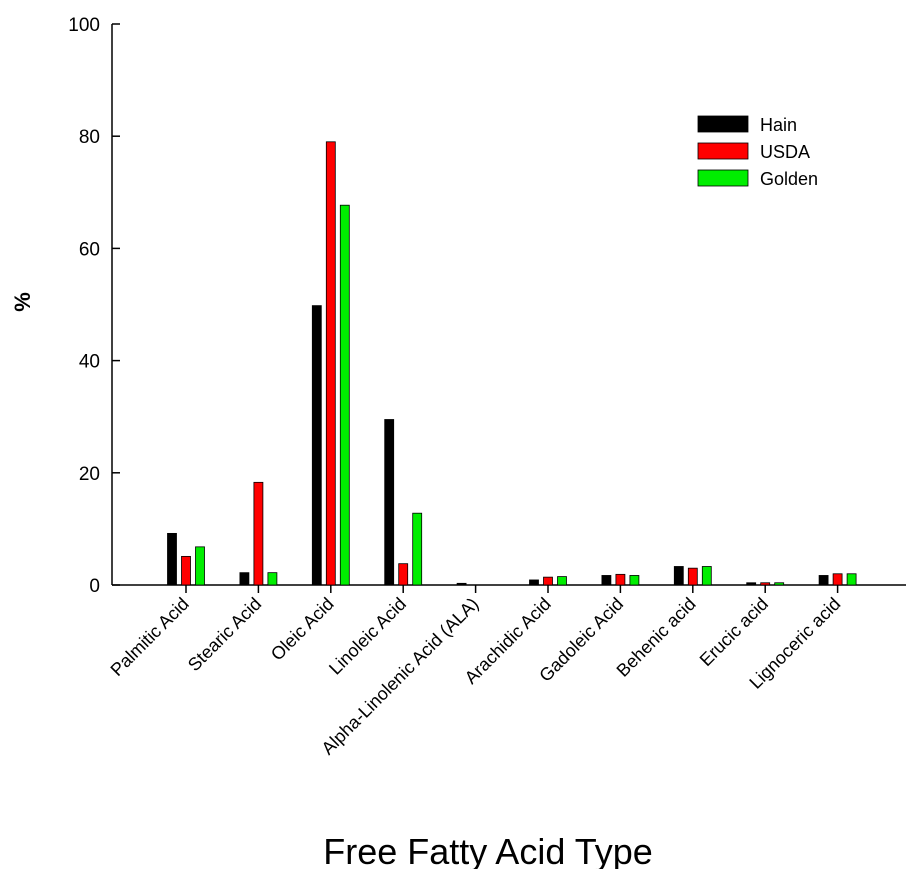  I want to click on x-category-label: Palmitic Acid, so click(150, 637).